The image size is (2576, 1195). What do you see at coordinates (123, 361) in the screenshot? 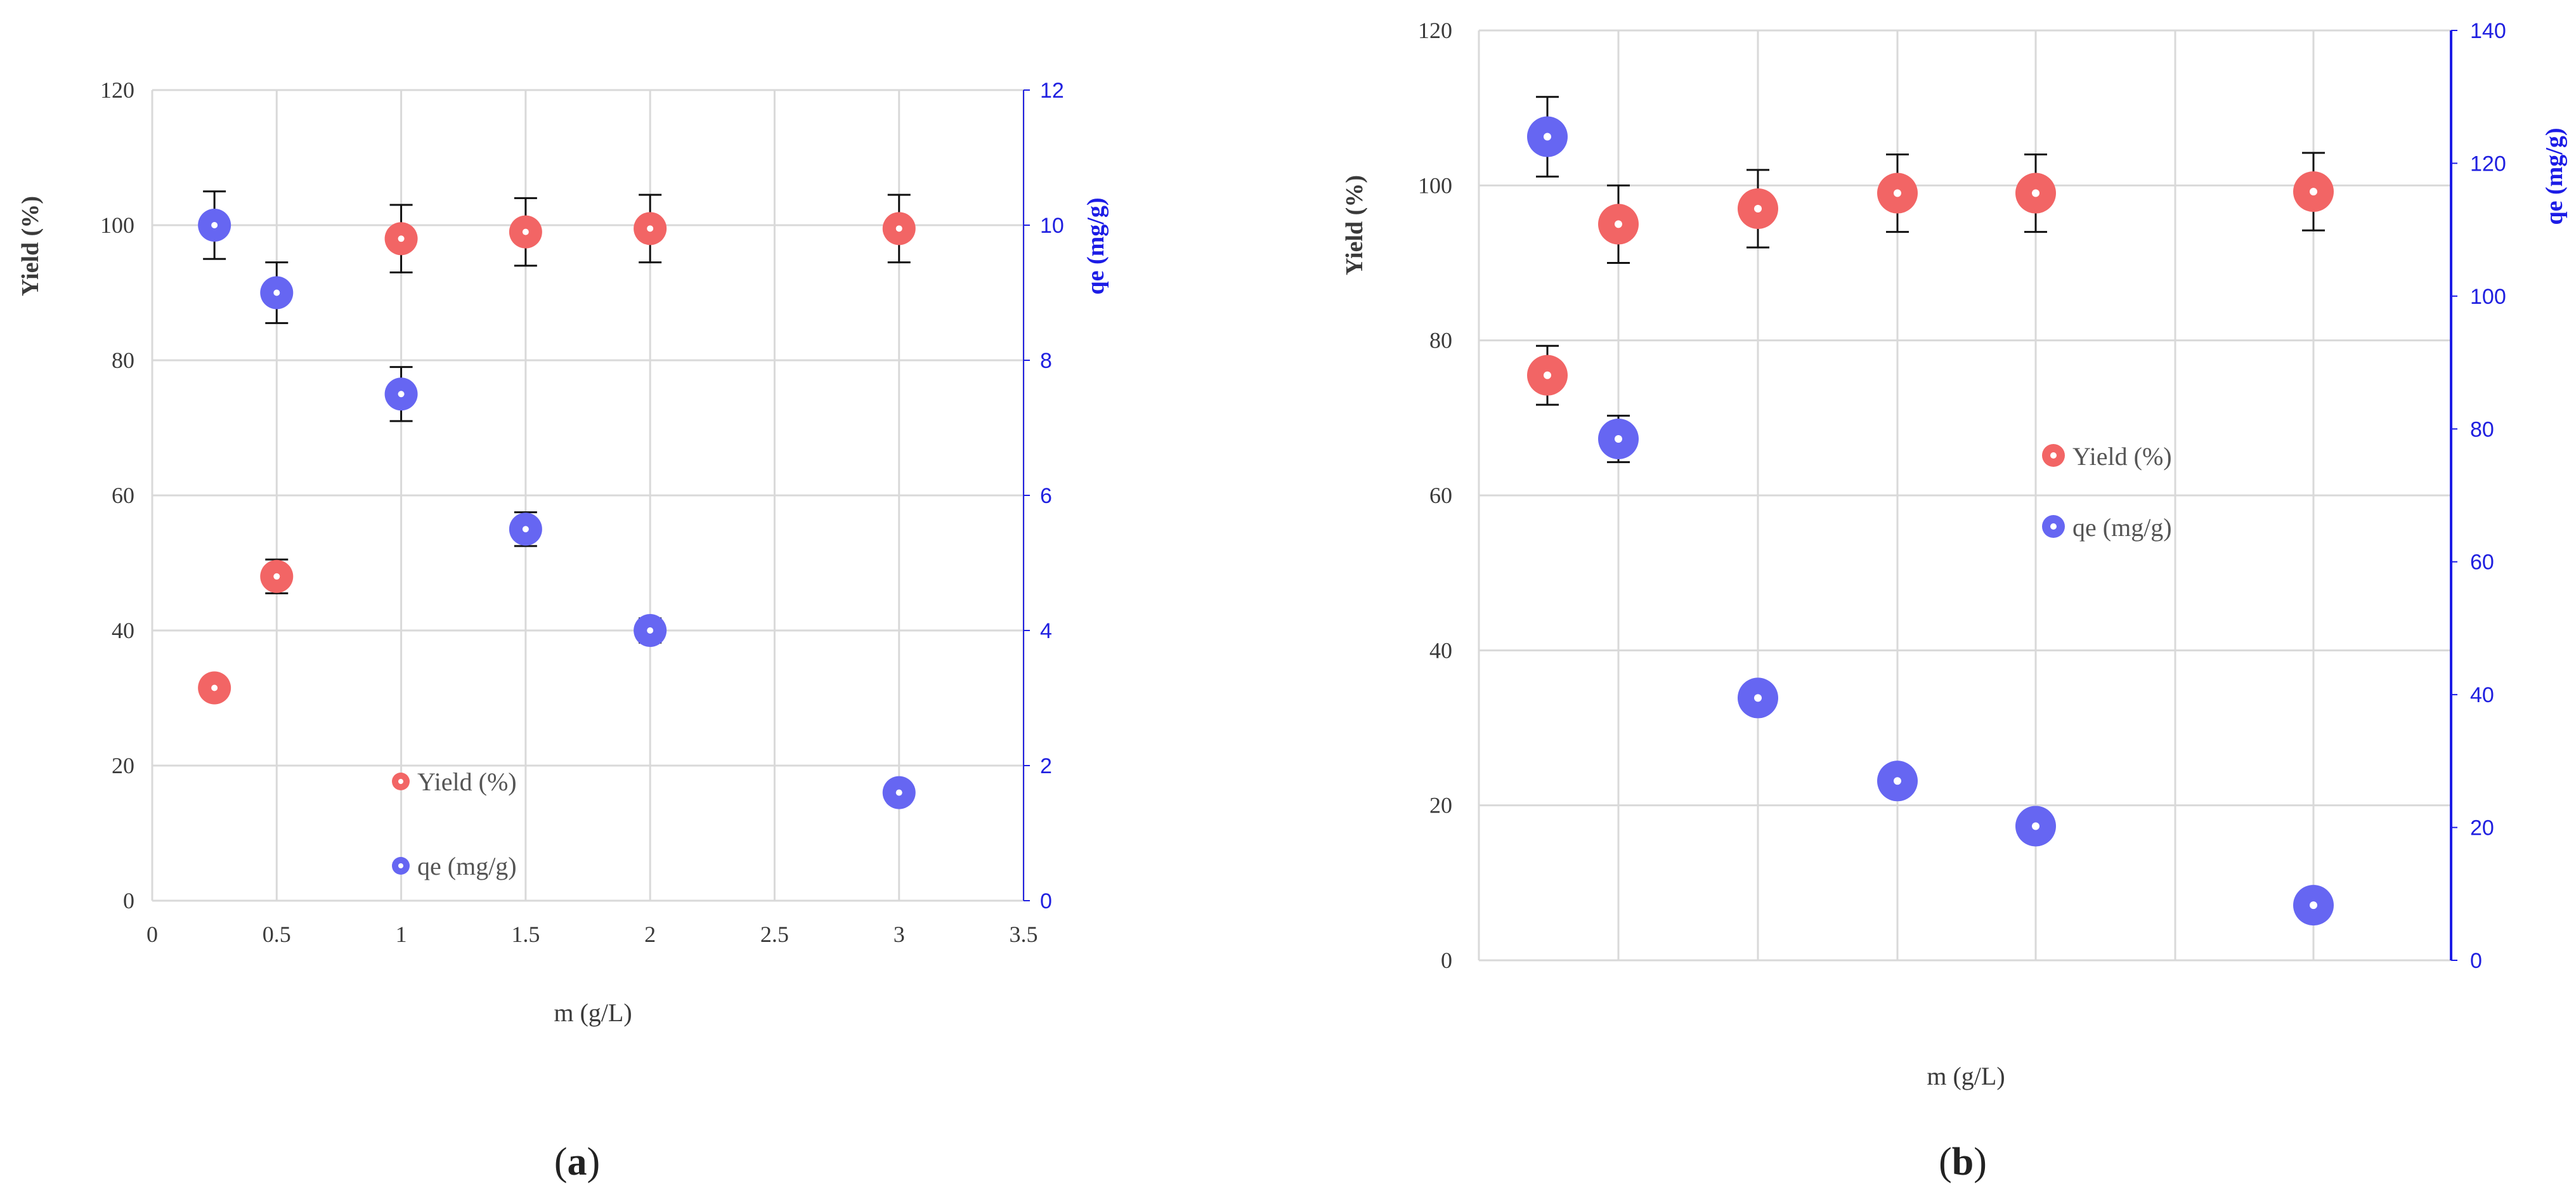
I see `panel-a-y-tick-label: 80` at bounding box center [123, 361].